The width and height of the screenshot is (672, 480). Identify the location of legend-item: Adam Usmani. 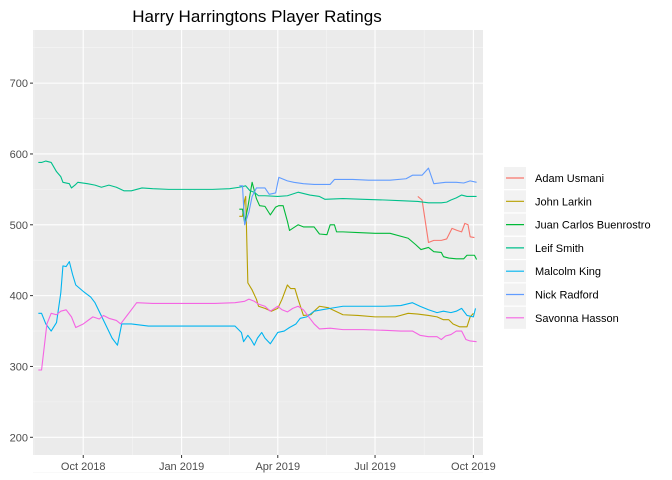
(554, 178).